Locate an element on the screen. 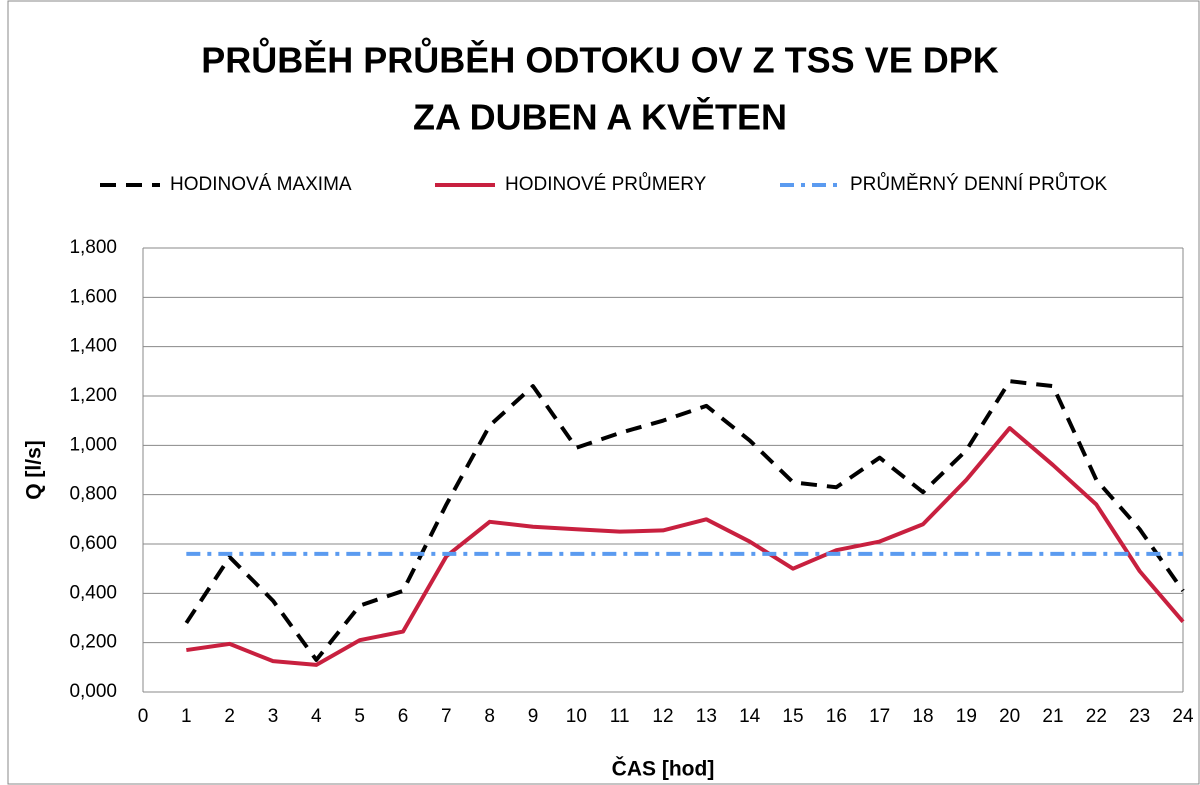 The image size is (1200, 785). y-tick-label: 1,600 is located at coordinates (93, 296).